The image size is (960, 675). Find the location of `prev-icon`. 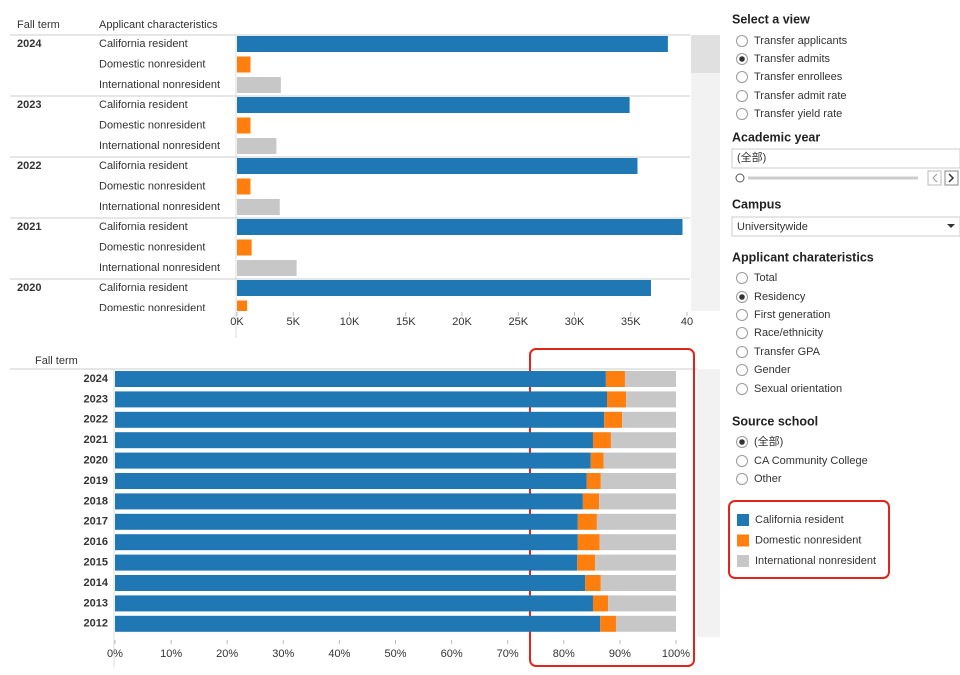

prev-icon is located at coordinates (935, 178).